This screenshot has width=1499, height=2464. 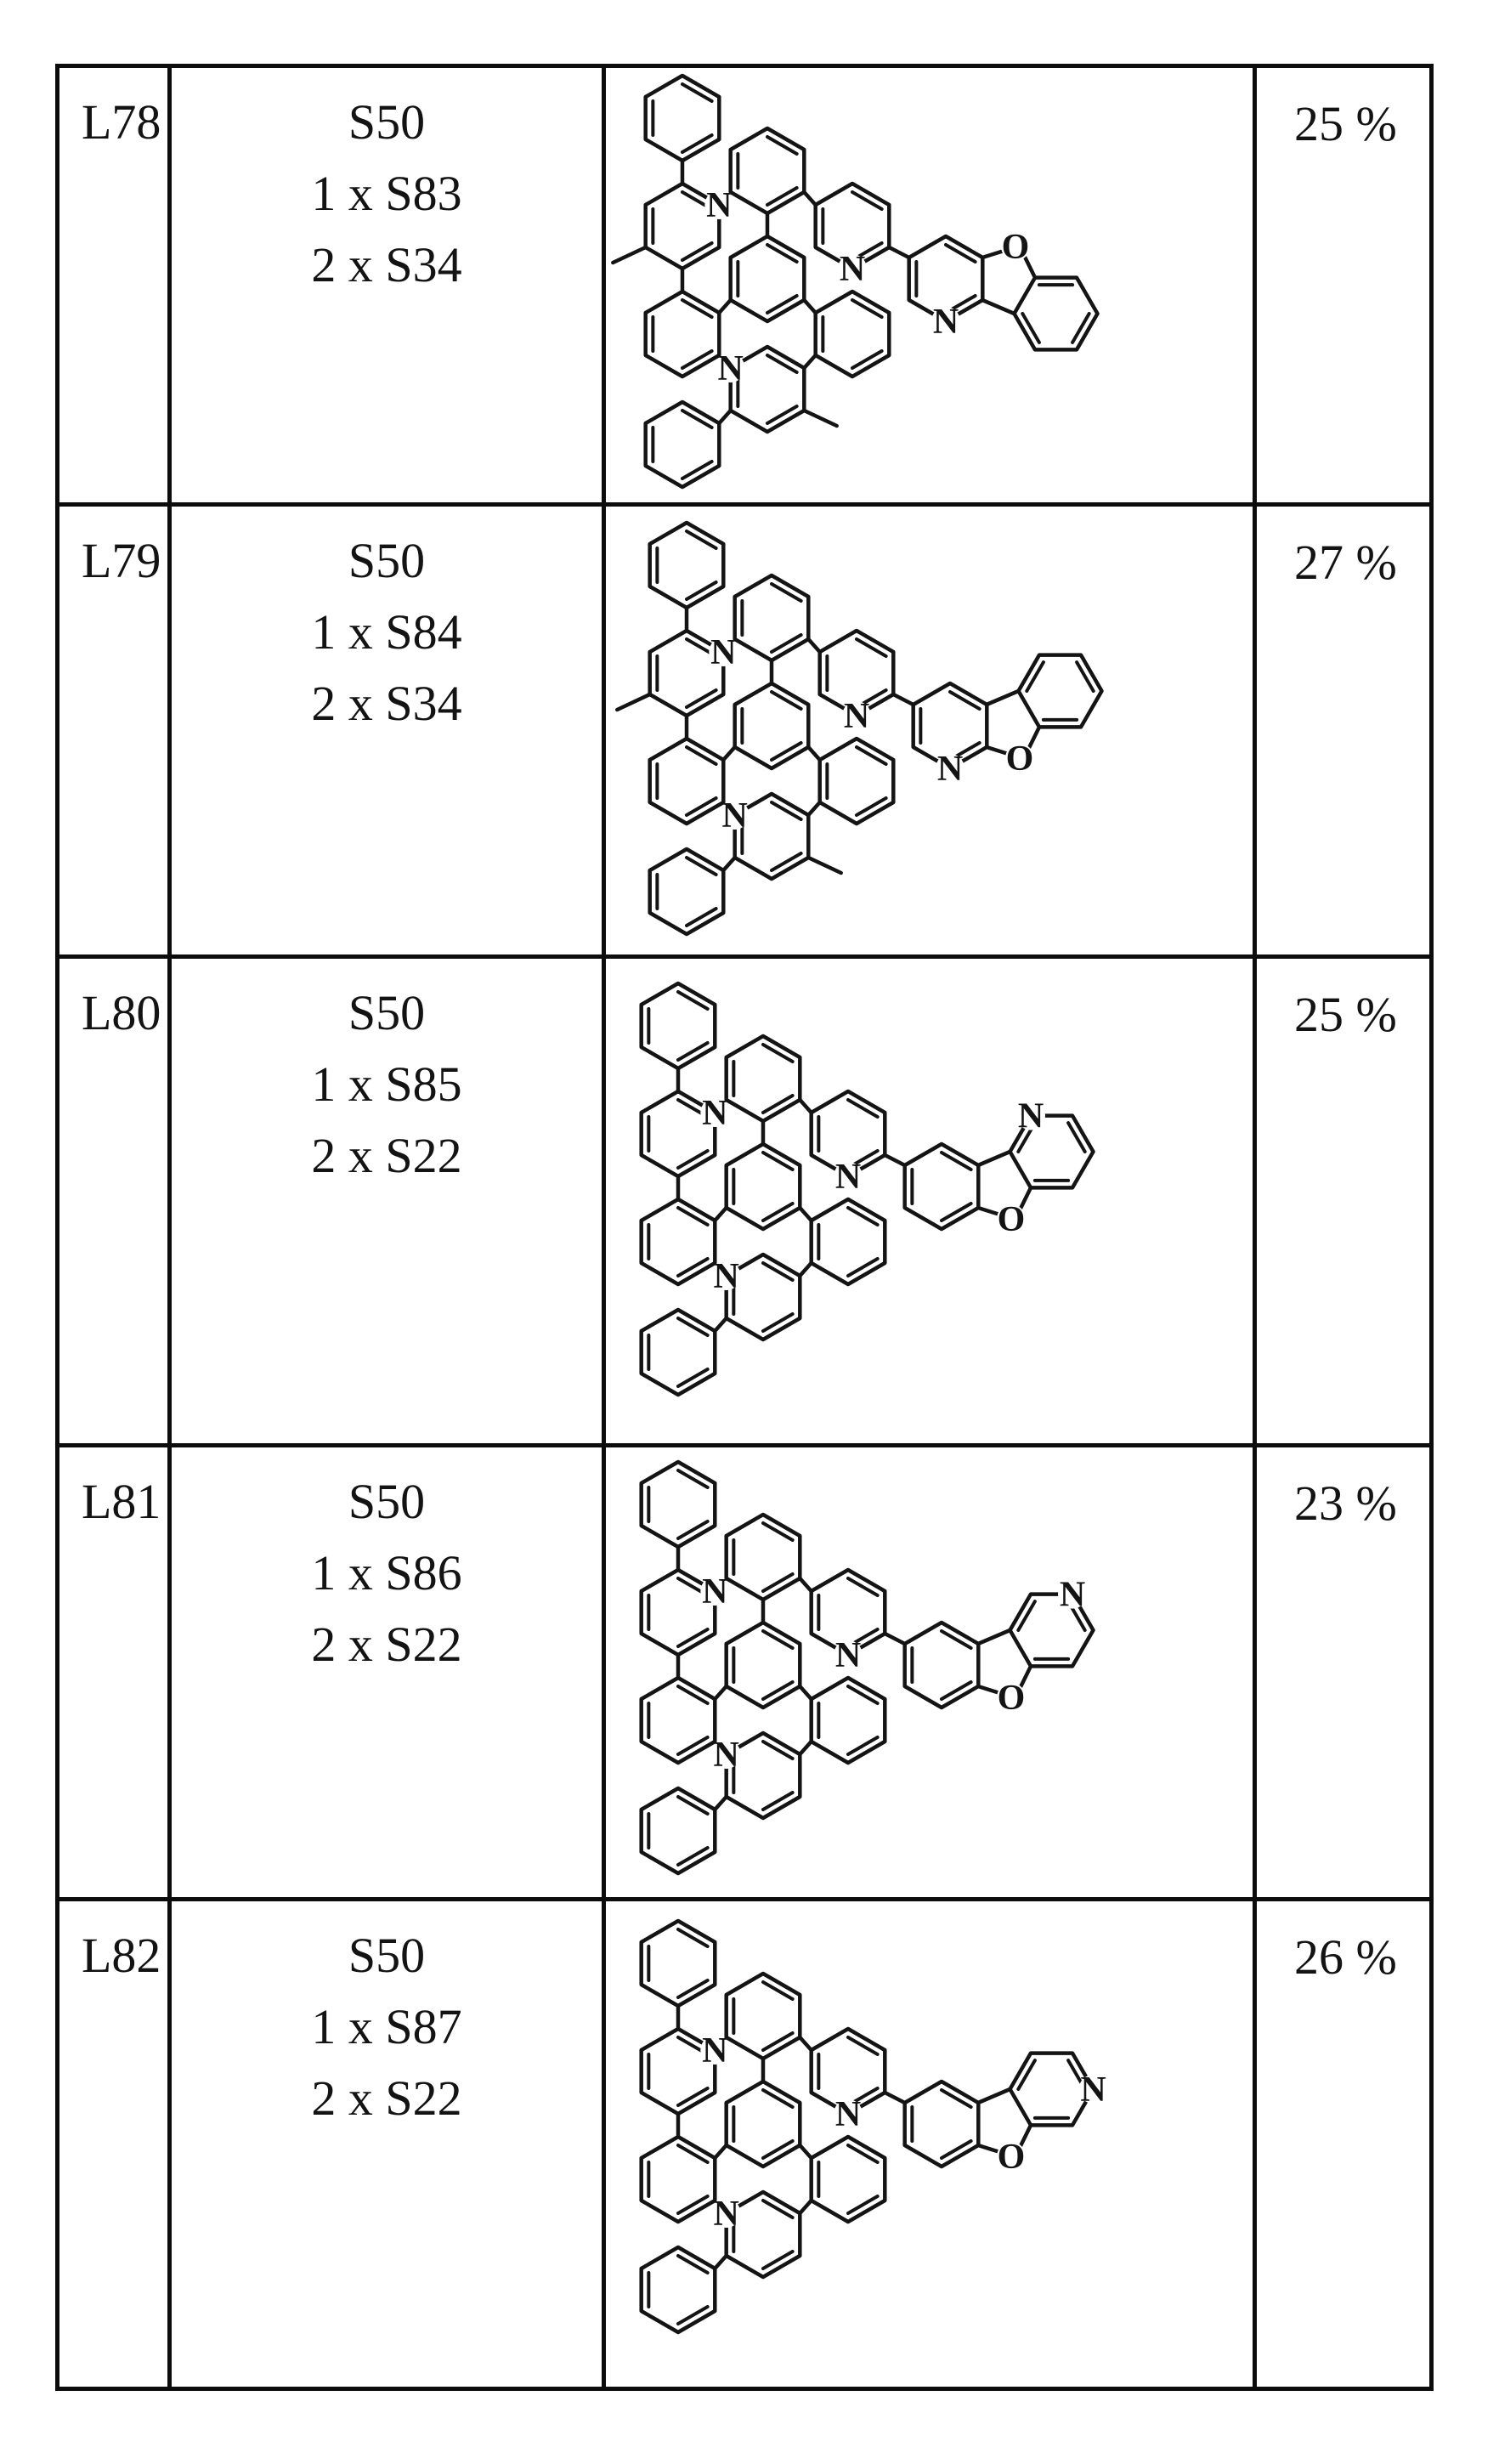 What do you see at coordinates (113, 285) in the screenshot?
I see `ligand-id-cell: L78` at bounding box center [113, 285].